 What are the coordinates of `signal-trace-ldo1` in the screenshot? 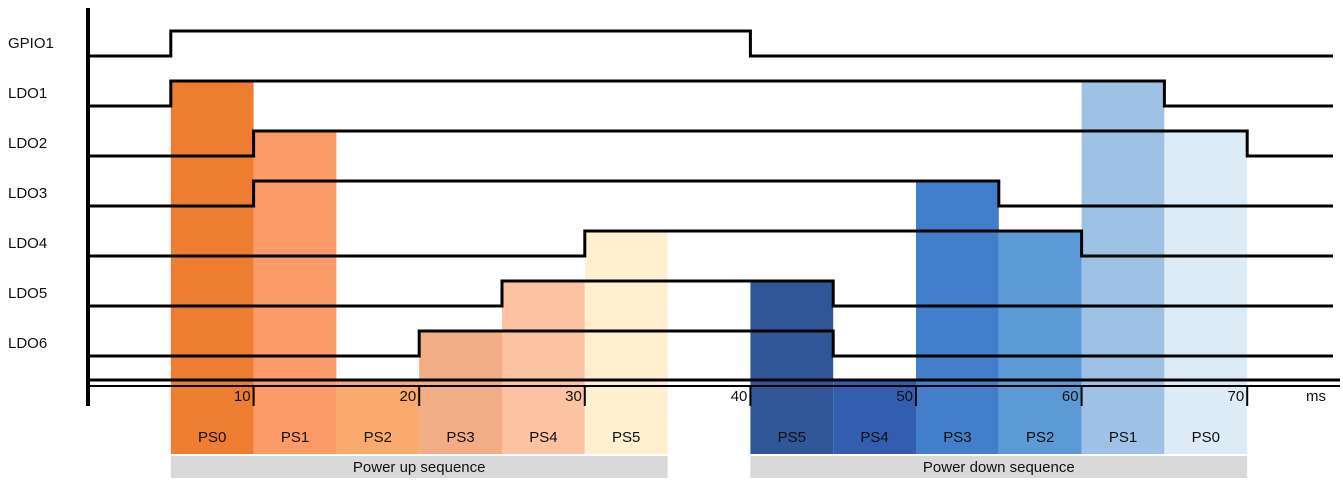 It's located at (710, 93).